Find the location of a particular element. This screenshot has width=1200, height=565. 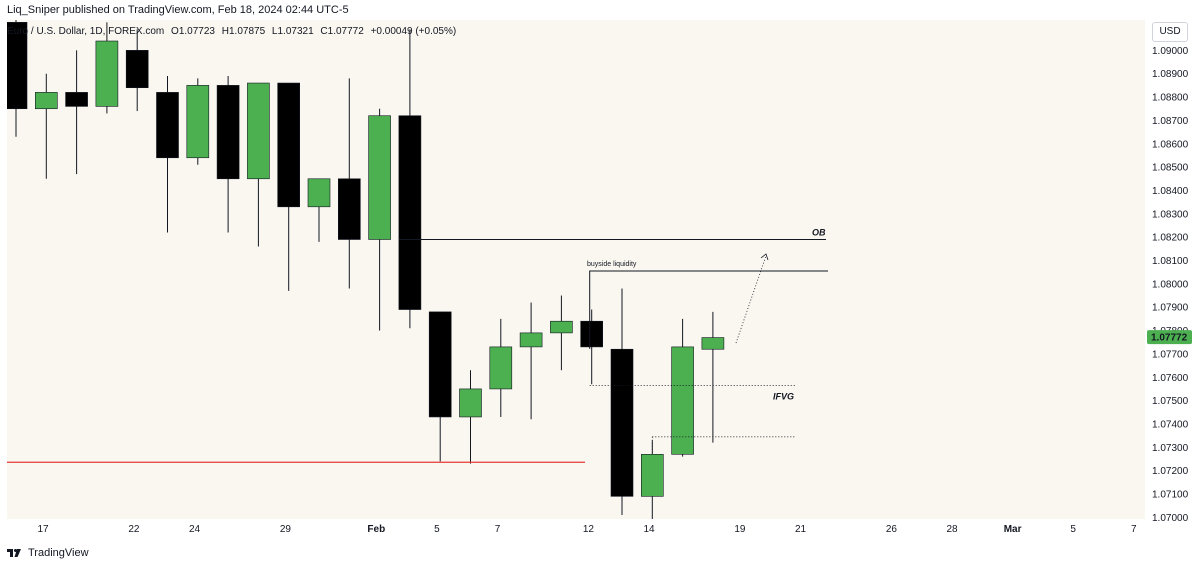

price-tick-label: 1.08200 is located at coordinates (1170, 238).